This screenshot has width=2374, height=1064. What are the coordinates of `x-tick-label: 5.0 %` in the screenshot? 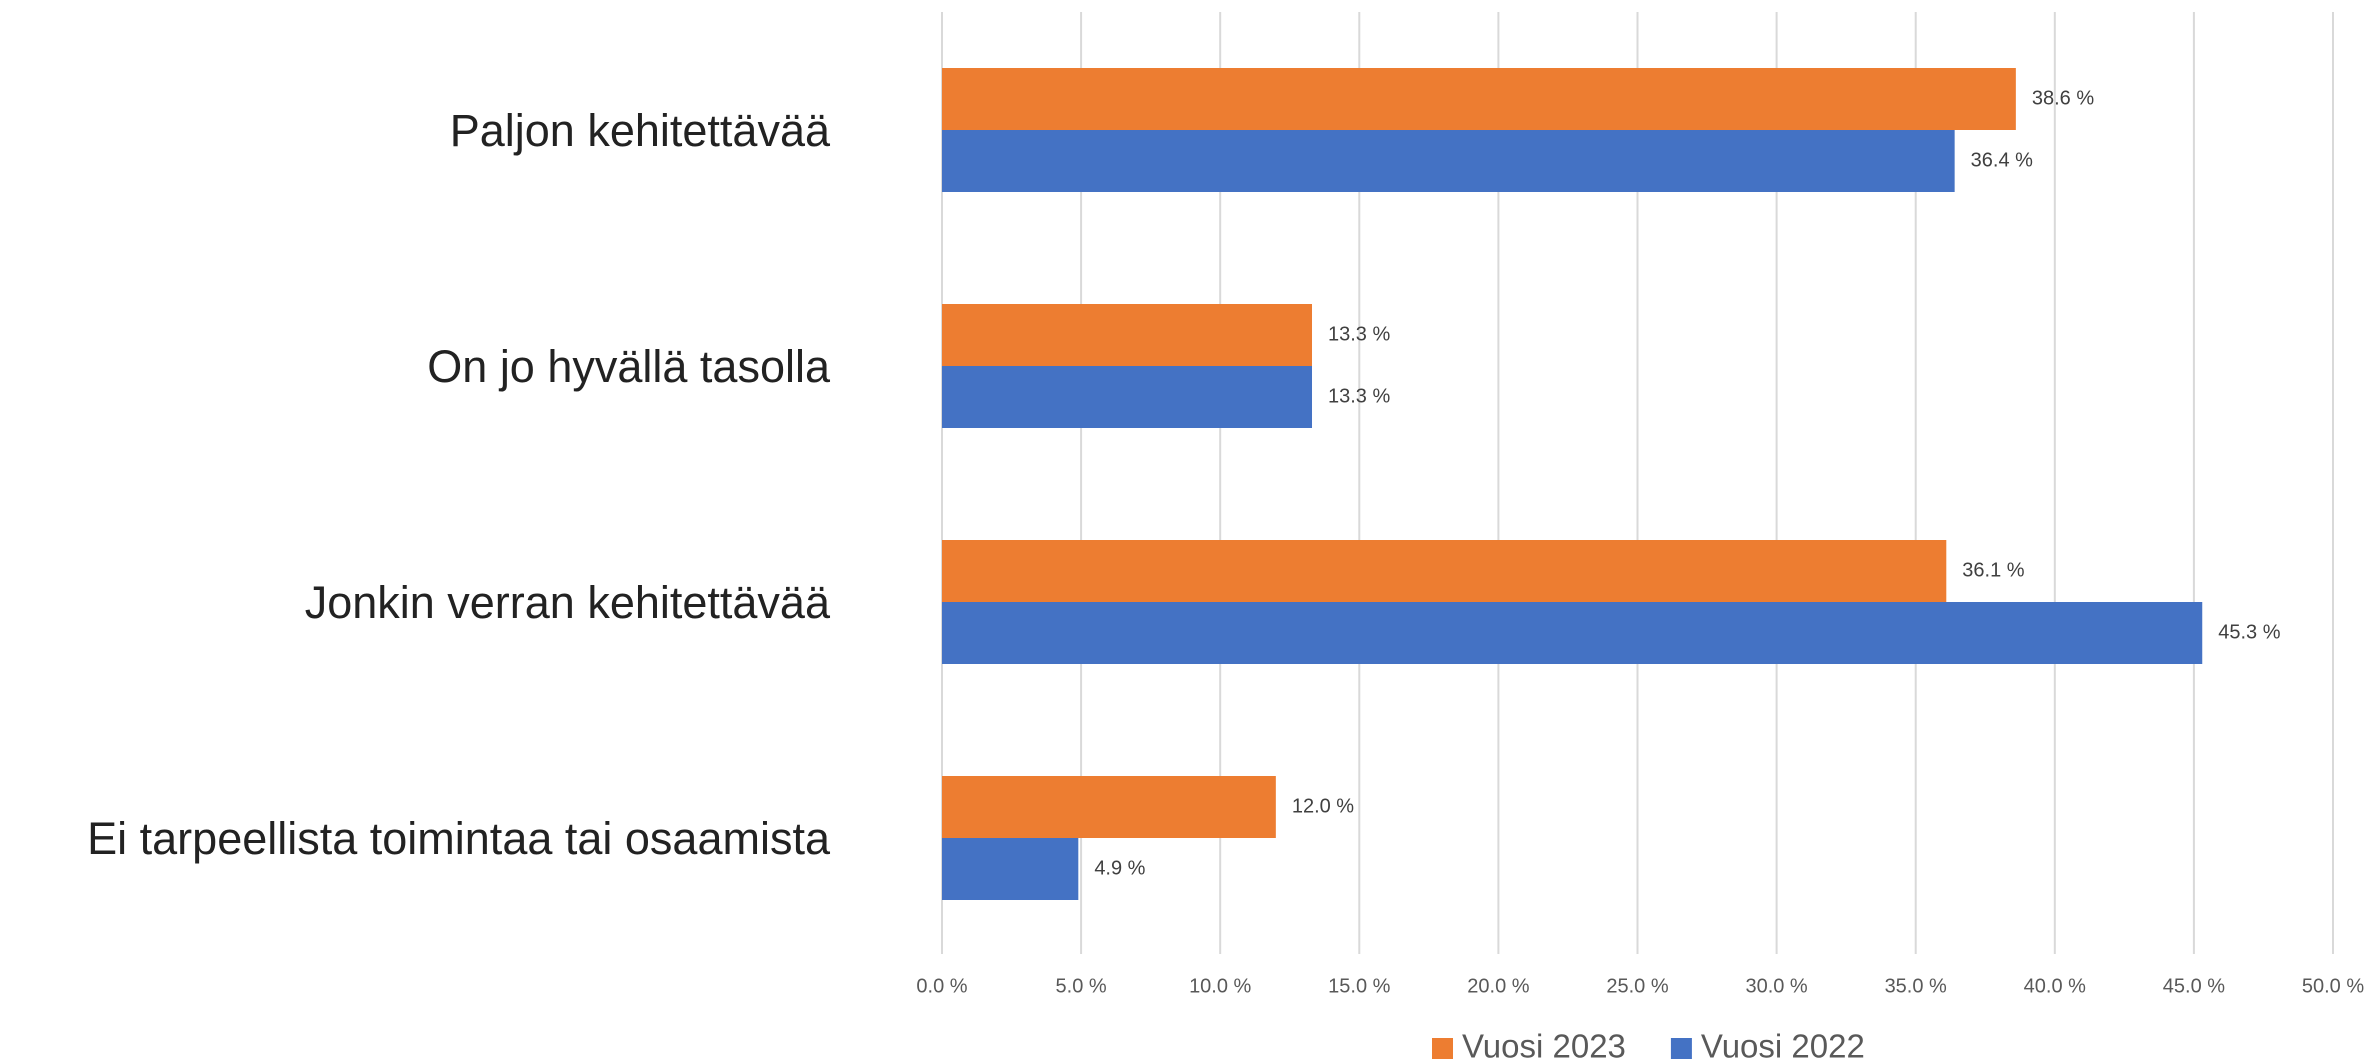 It's located at (1081, 986).